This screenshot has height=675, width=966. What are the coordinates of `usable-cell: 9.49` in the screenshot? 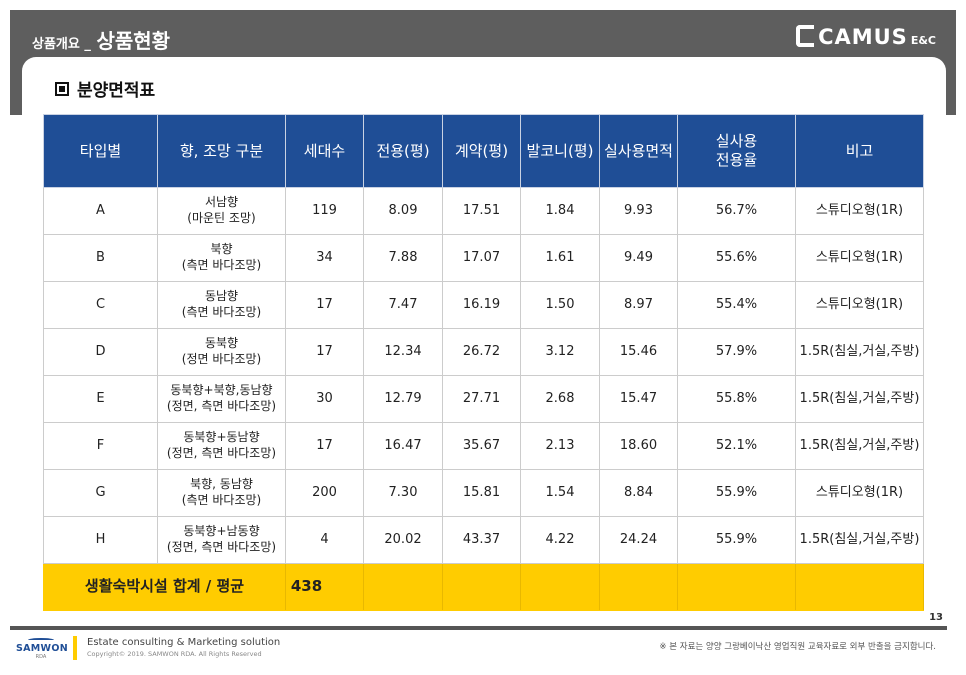 It's located at (638, 258).